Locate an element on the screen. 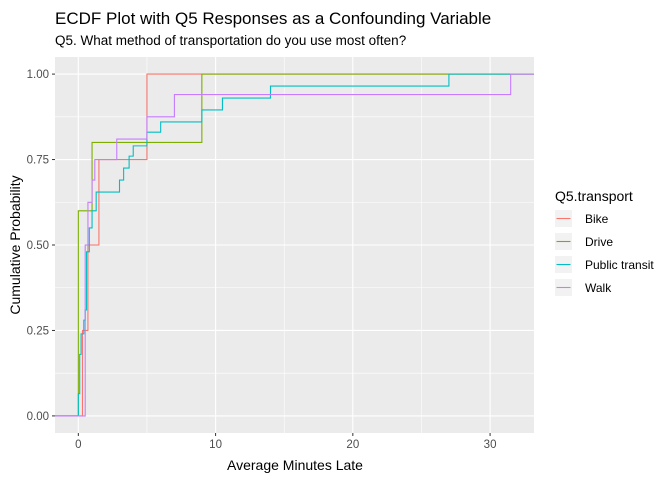  y-tick-label: 0.50 is located at coordinates (38, 246).